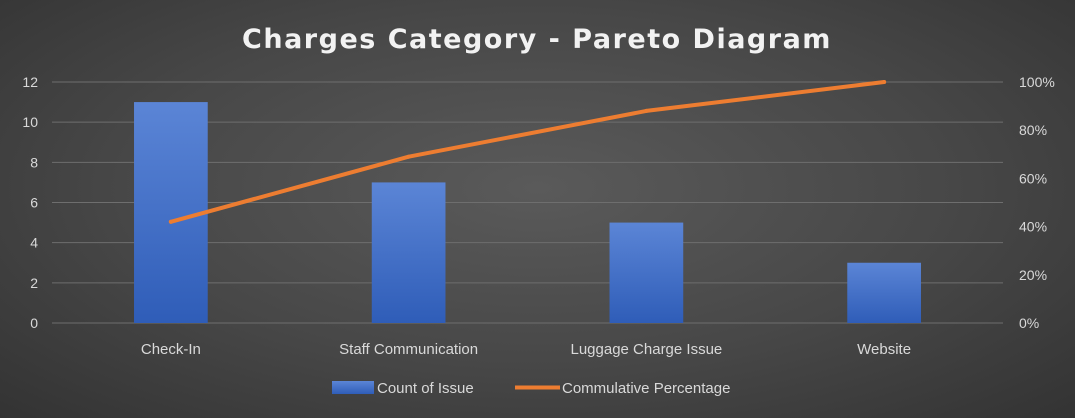 The width and height of the screenshot is (1075, 418). I want to click on right-axis-tick-label: 0%, so click(1029, 323).